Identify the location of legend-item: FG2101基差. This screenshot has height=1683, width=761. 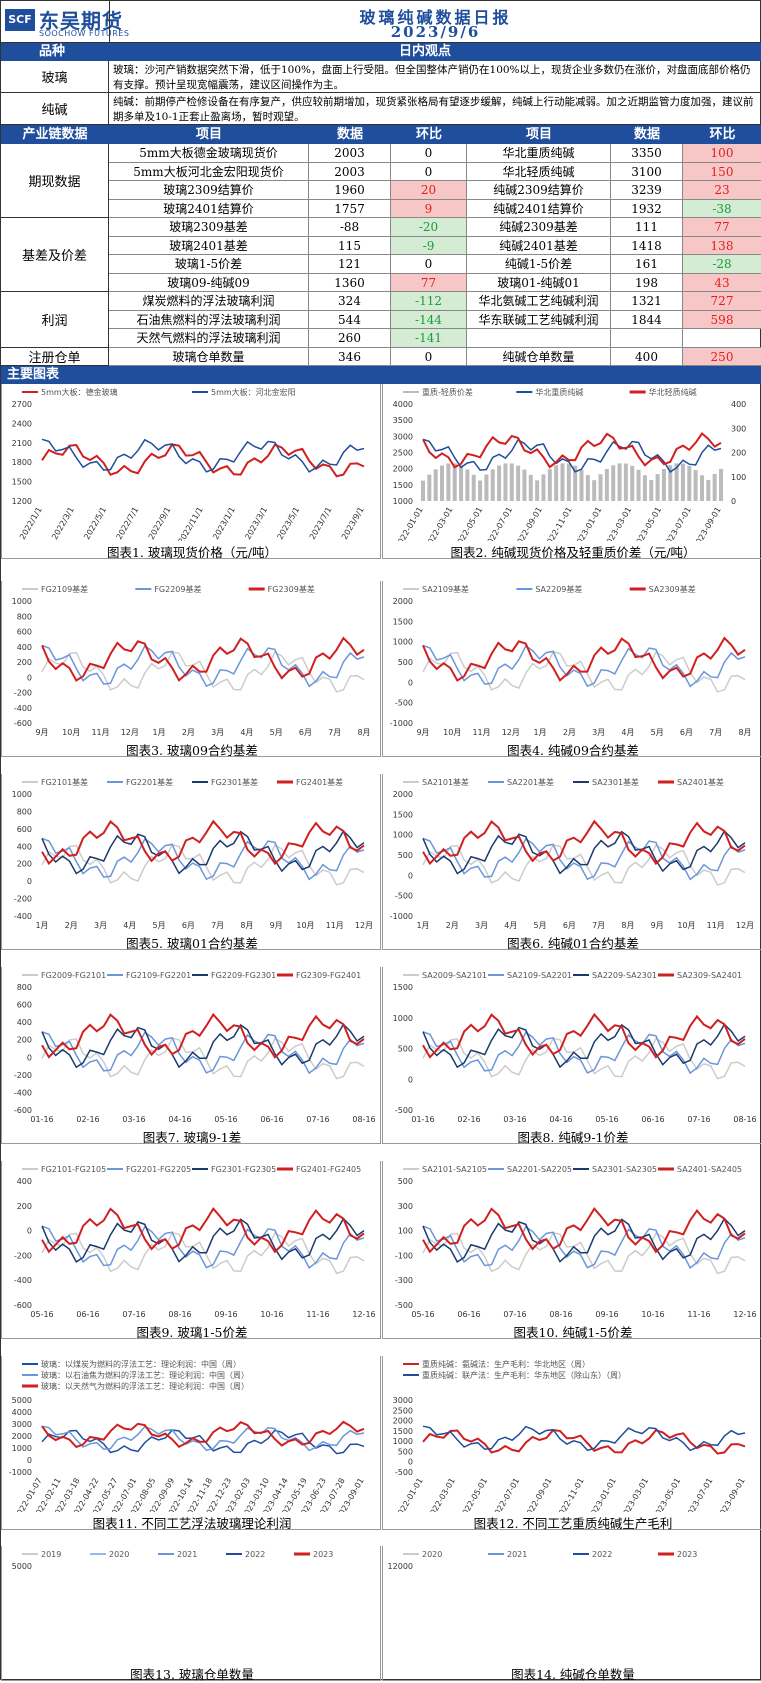
(55, 782).